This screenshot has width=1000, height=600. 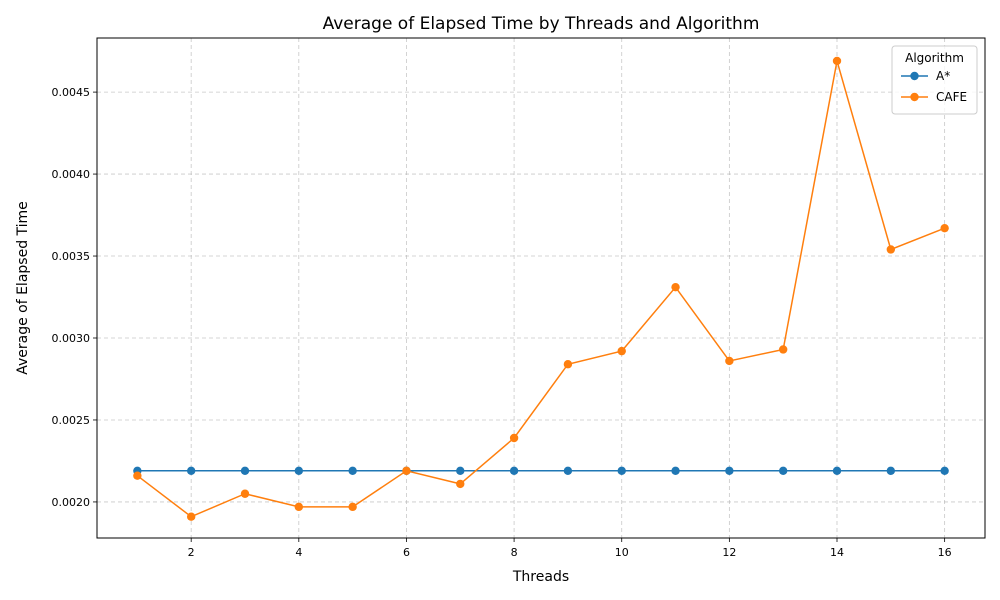 What do you see at coordinates (934, 86) in the screenshot?
I see `legend-items: A* CAFE` at bounding box center [934, 86].